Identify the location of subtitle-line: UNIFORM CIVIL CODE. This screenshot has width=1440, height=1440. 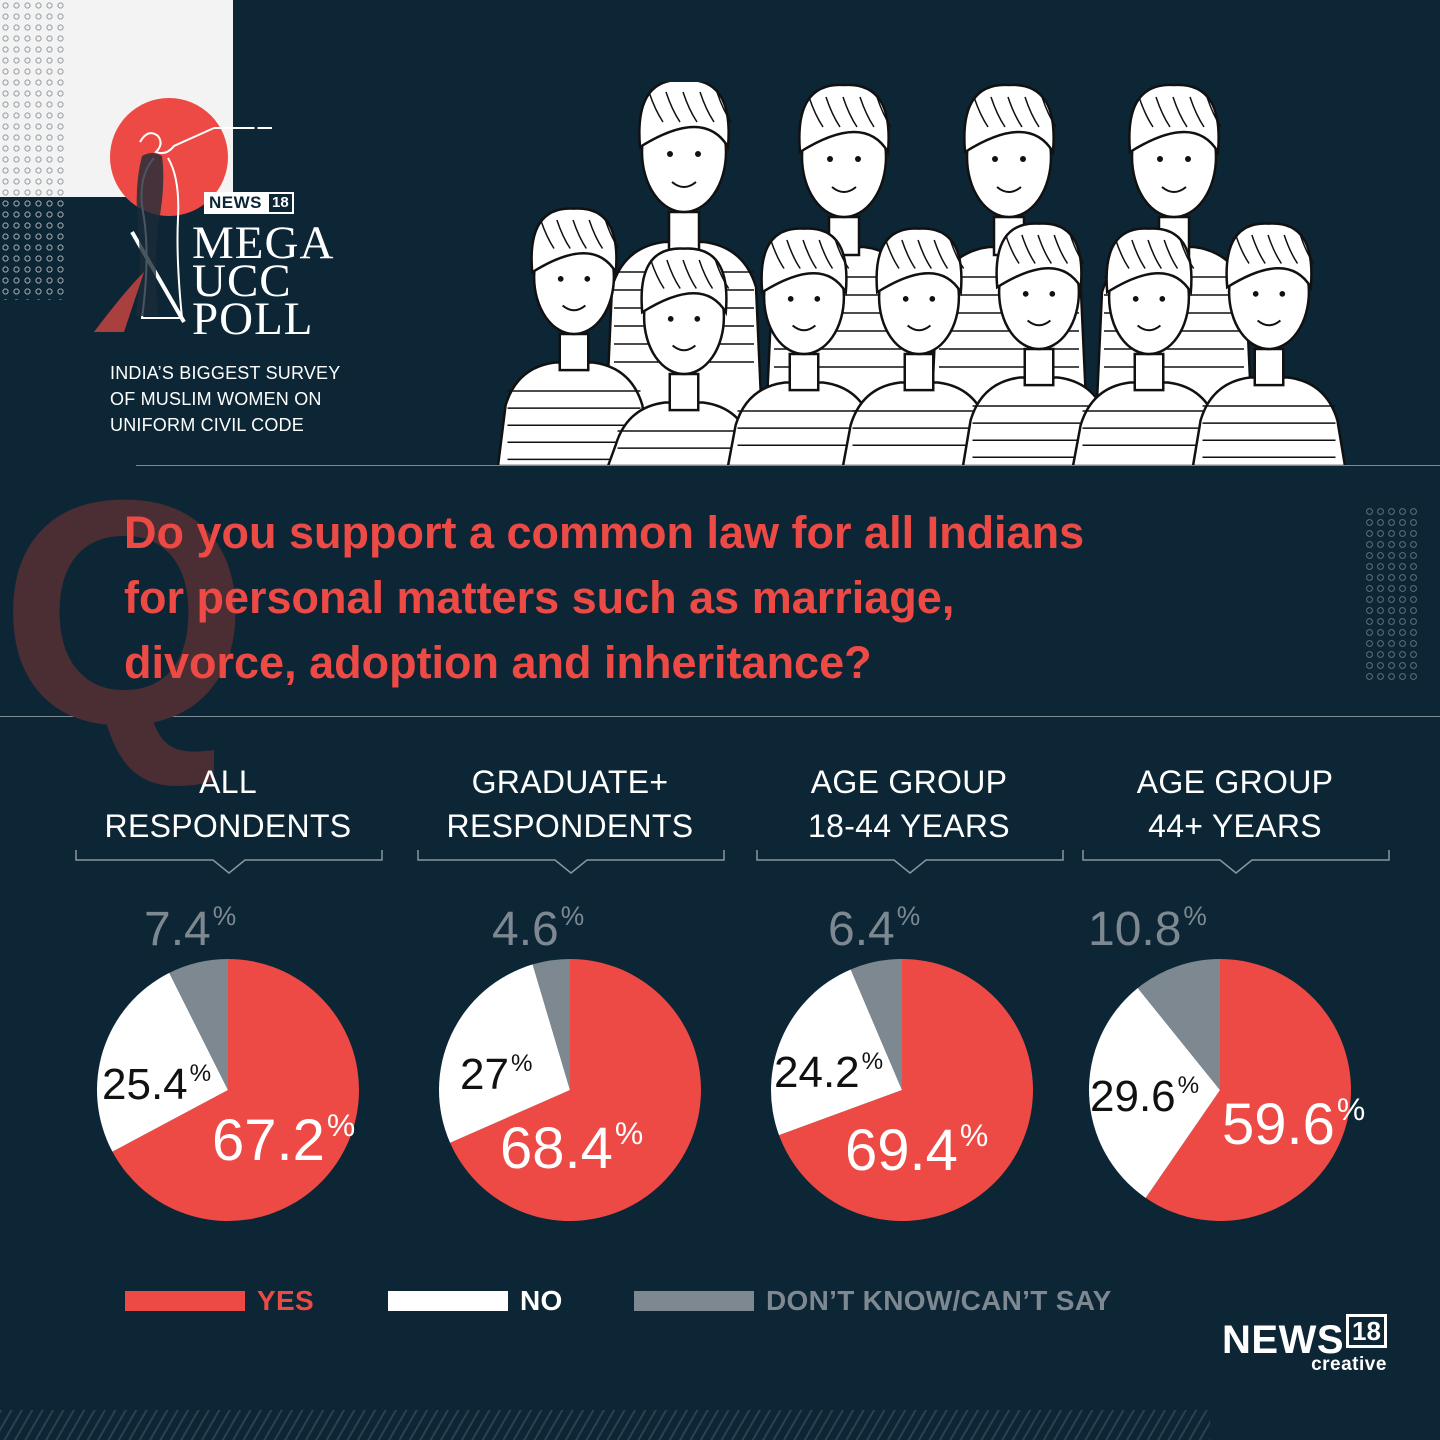
(207, 425).